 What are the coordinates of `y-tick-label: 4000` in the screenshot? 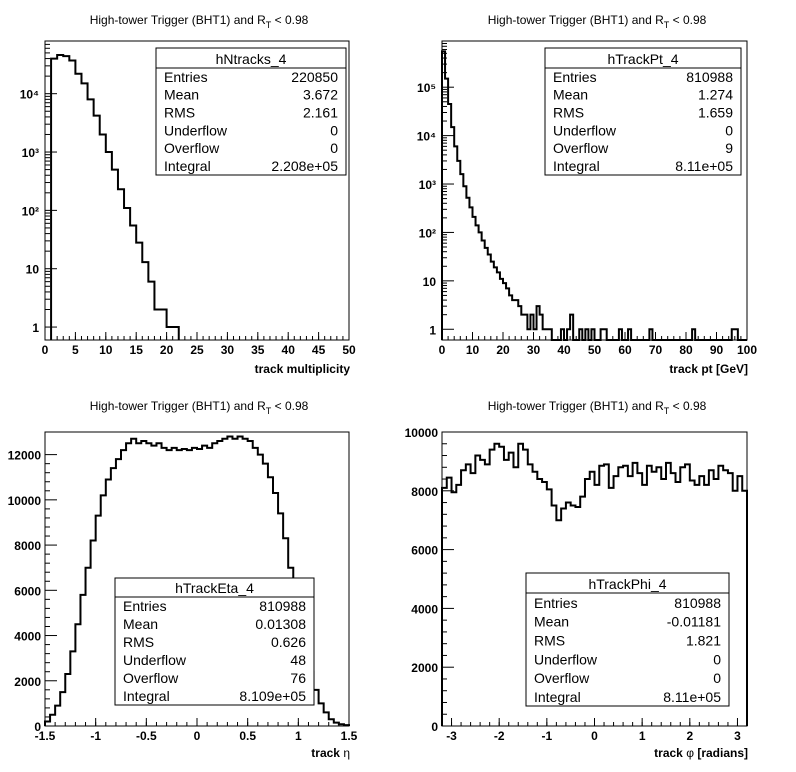 It's located at (27, 637).